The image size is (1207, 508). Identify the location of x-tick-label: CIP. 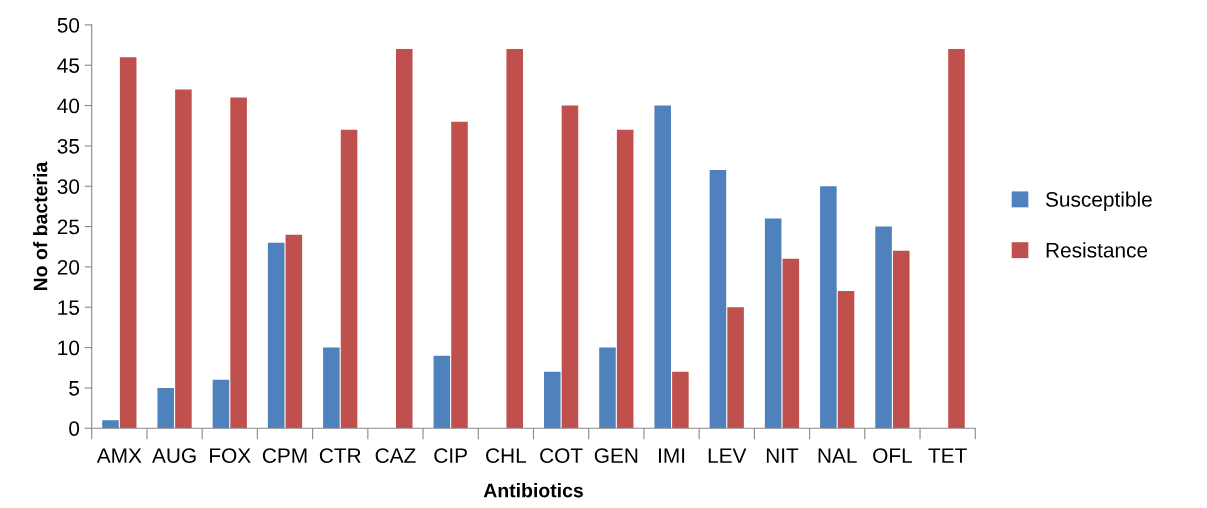
(450, 455).